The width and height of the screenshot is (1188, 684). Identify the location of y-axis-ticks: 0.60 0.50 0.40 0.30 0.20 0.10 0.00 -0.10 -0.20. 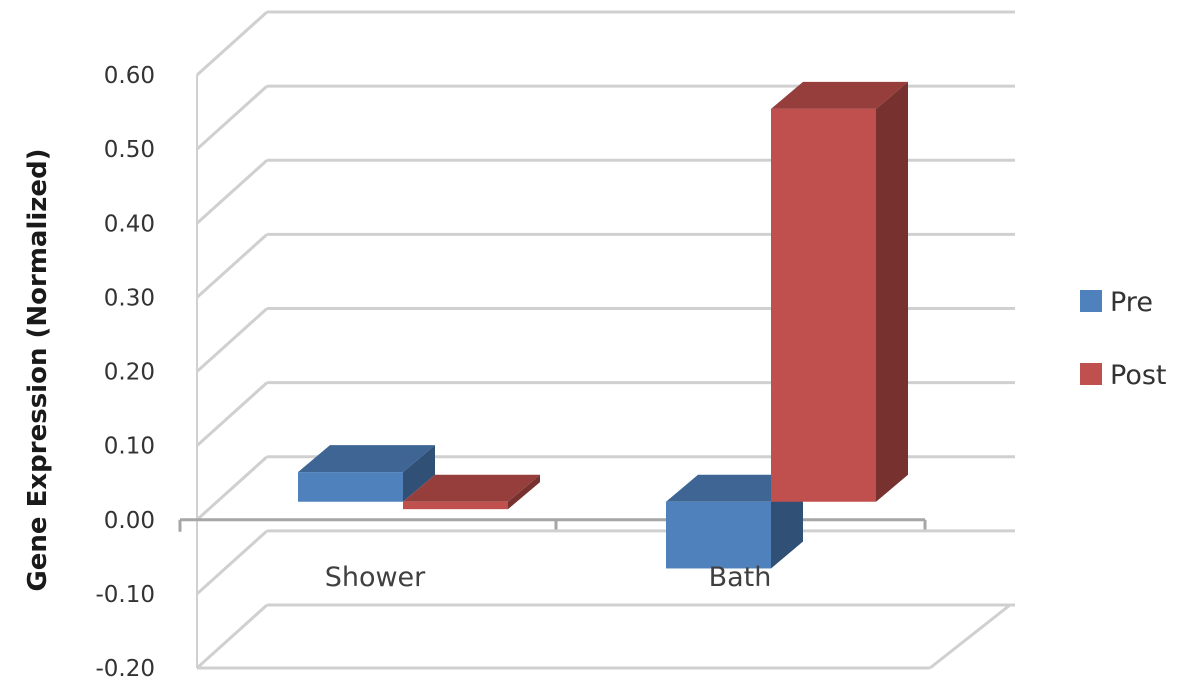
(125, 372).